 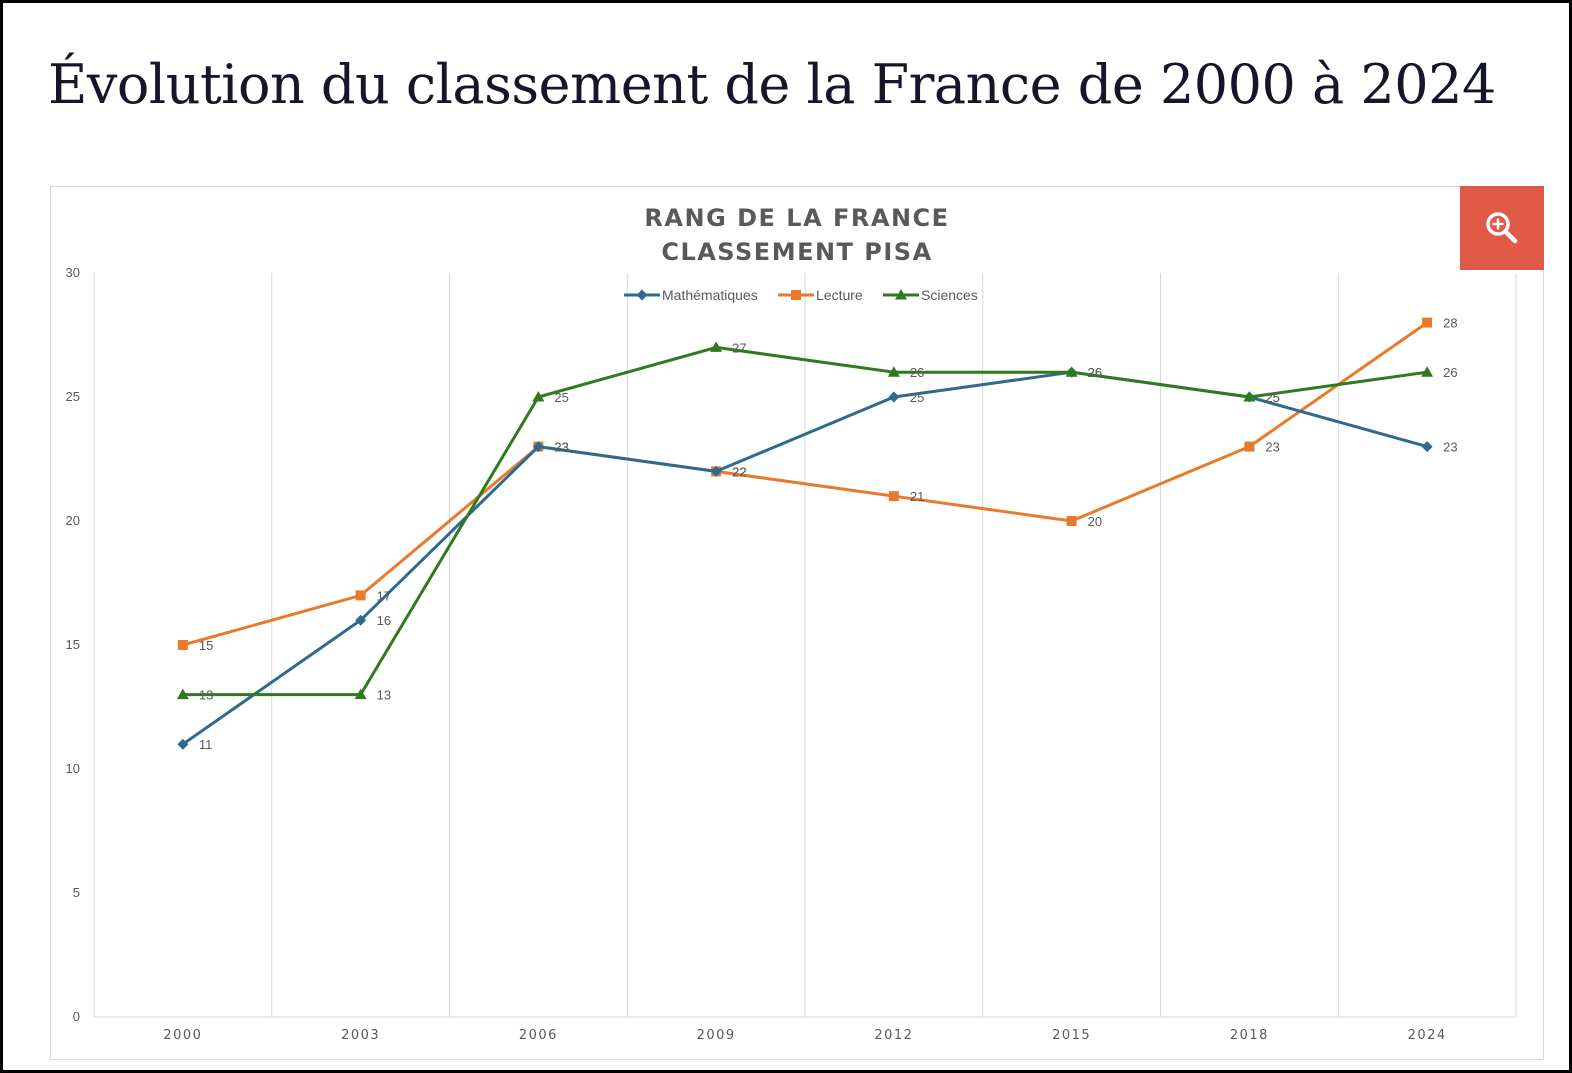 I want to click on x-tick-label: 2015, so click(x=1071, y=1035).